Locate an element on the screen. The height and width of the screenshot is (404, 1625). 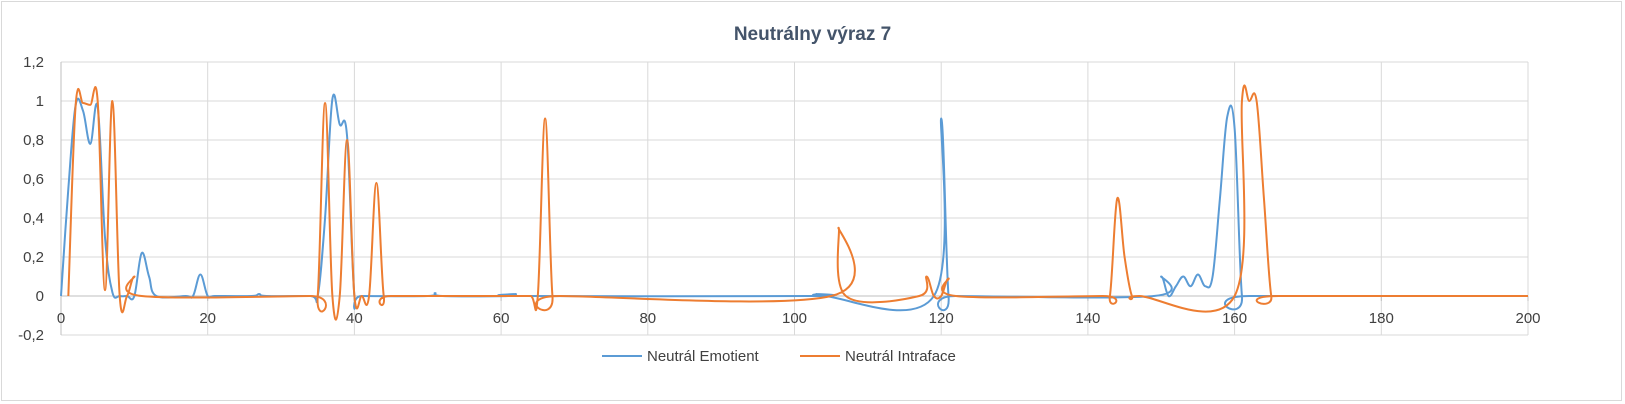
x-tick-label: 140 is located at coordinates (1087, 318).